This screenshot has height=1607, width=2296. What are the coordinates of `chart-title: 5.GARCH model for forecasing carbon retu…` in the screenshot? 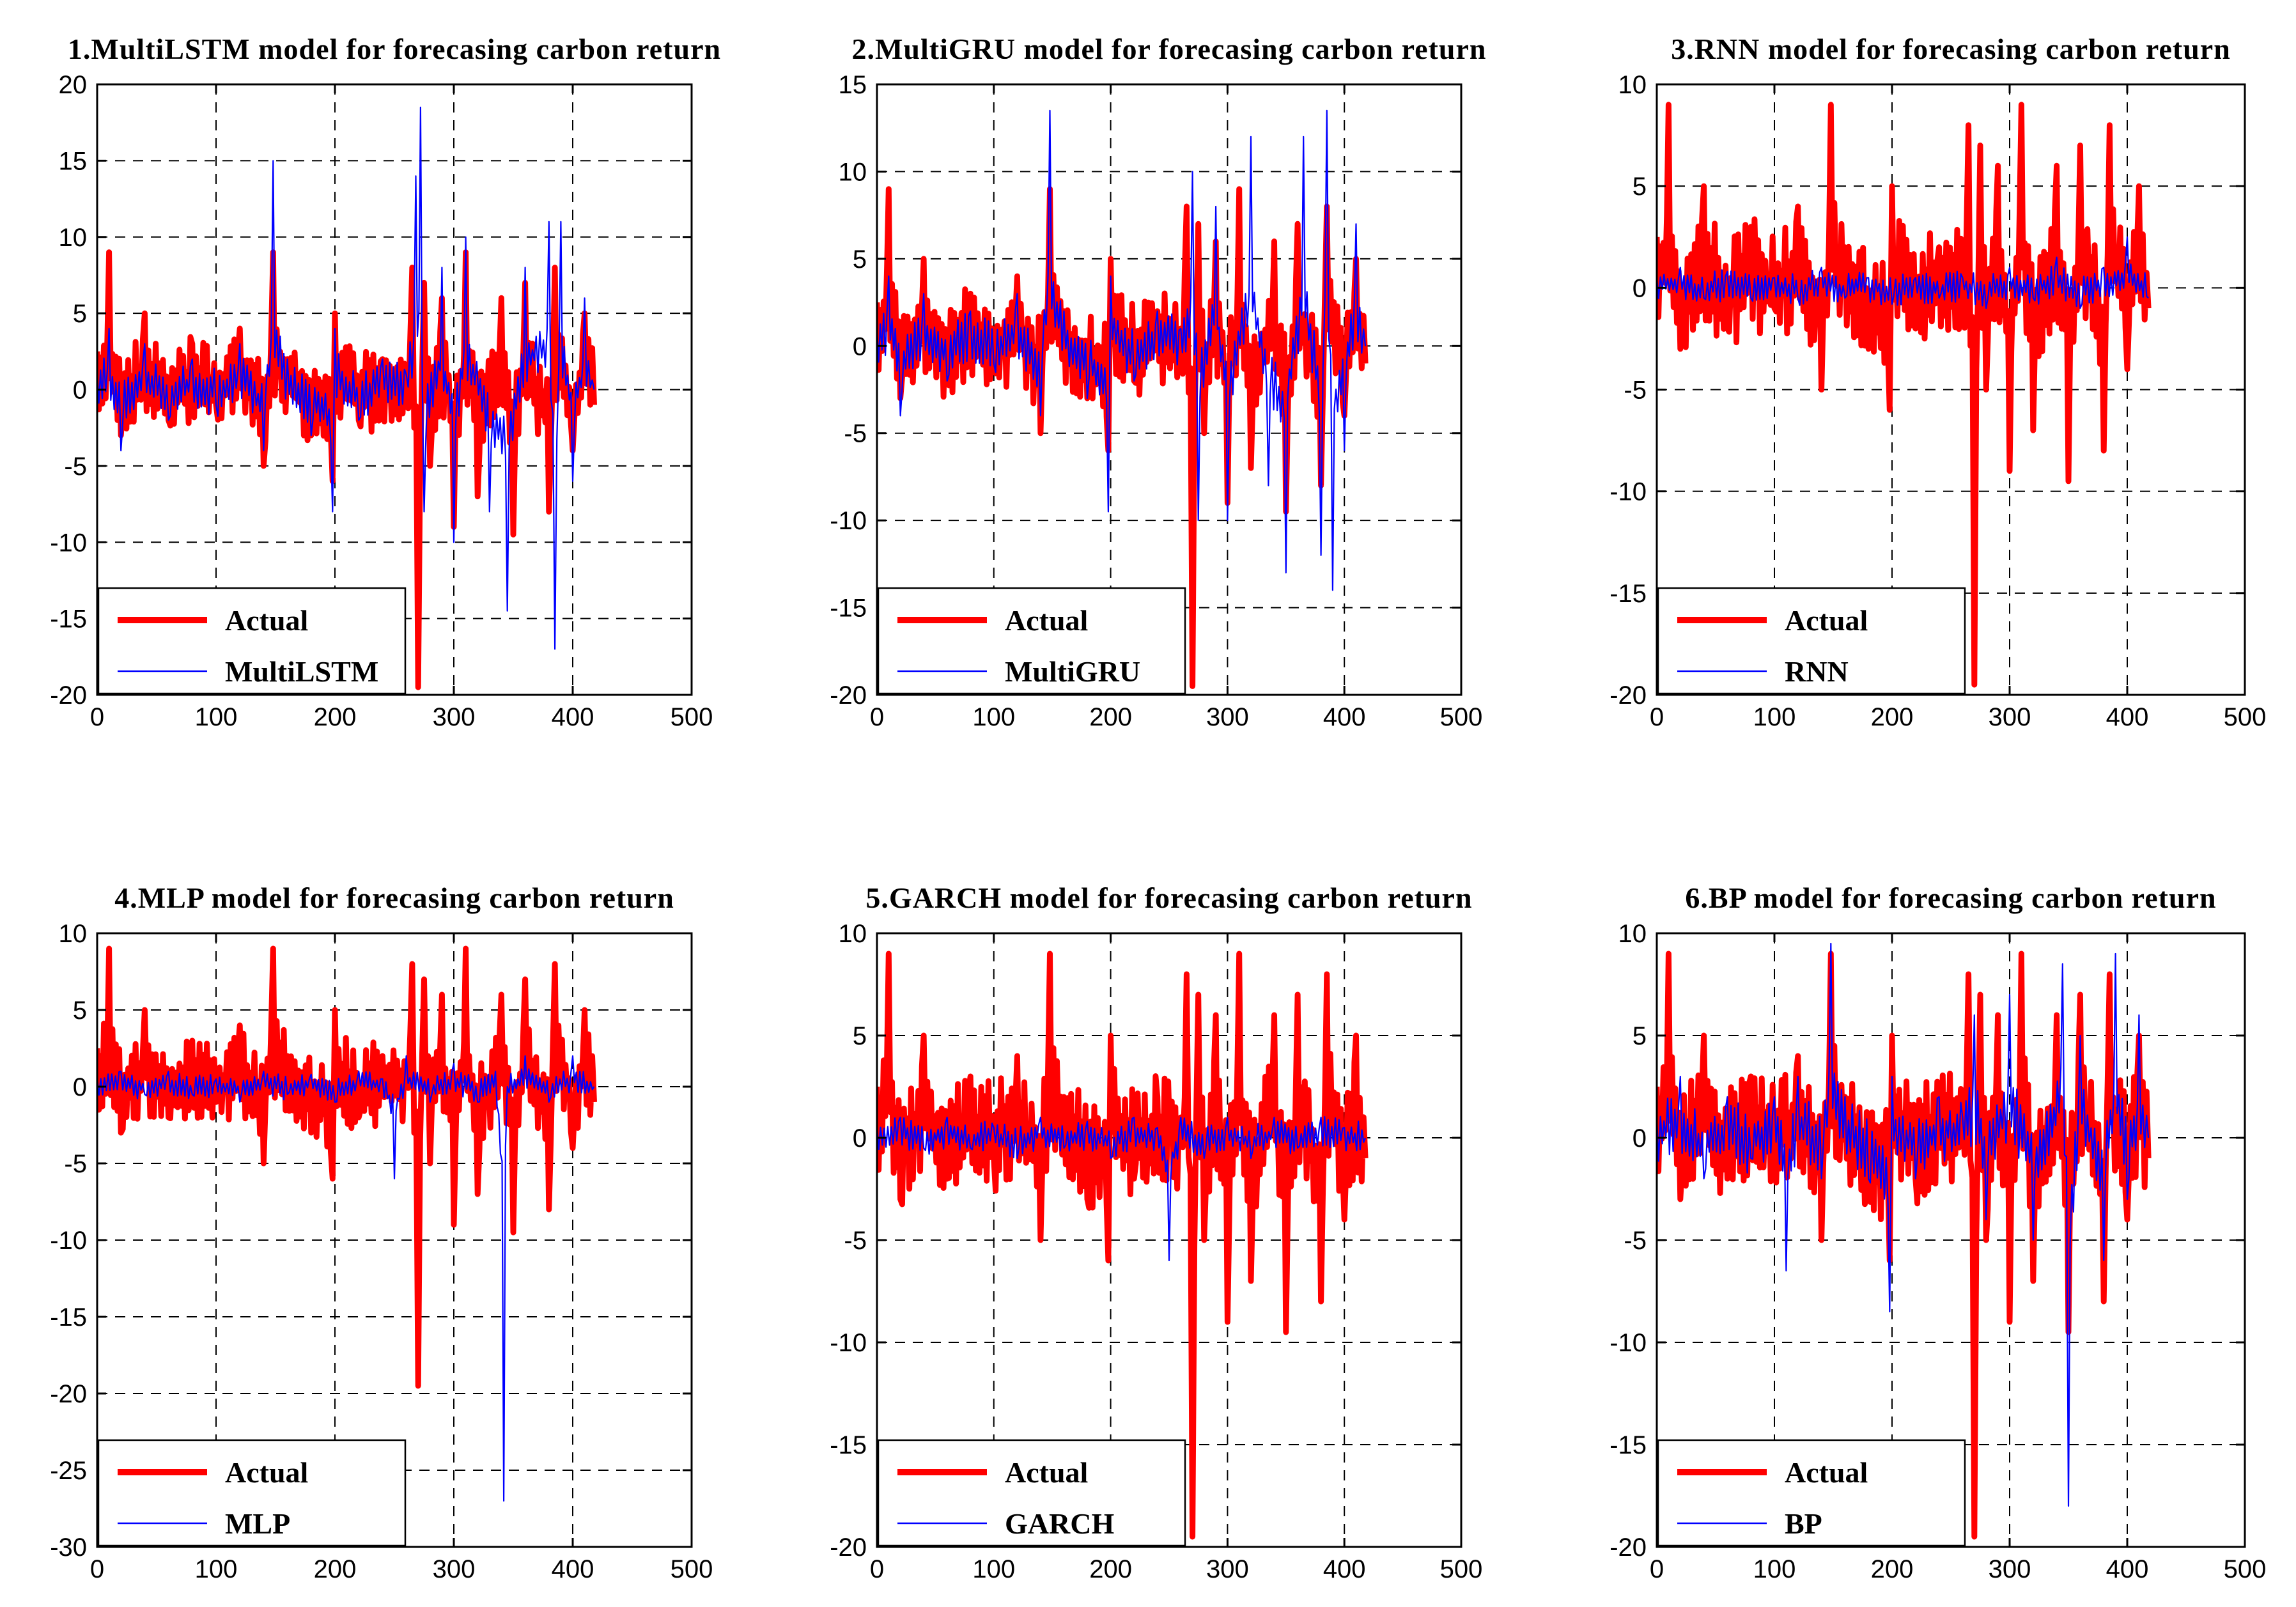 It's located at (1168, 897).